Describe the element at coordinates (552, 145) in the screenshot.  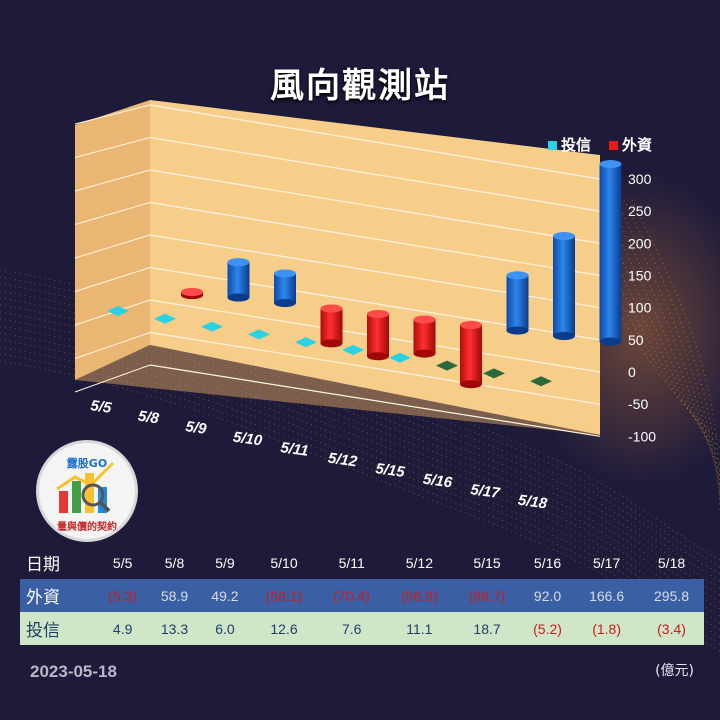
I see `legend-swatch-trust` at that location.